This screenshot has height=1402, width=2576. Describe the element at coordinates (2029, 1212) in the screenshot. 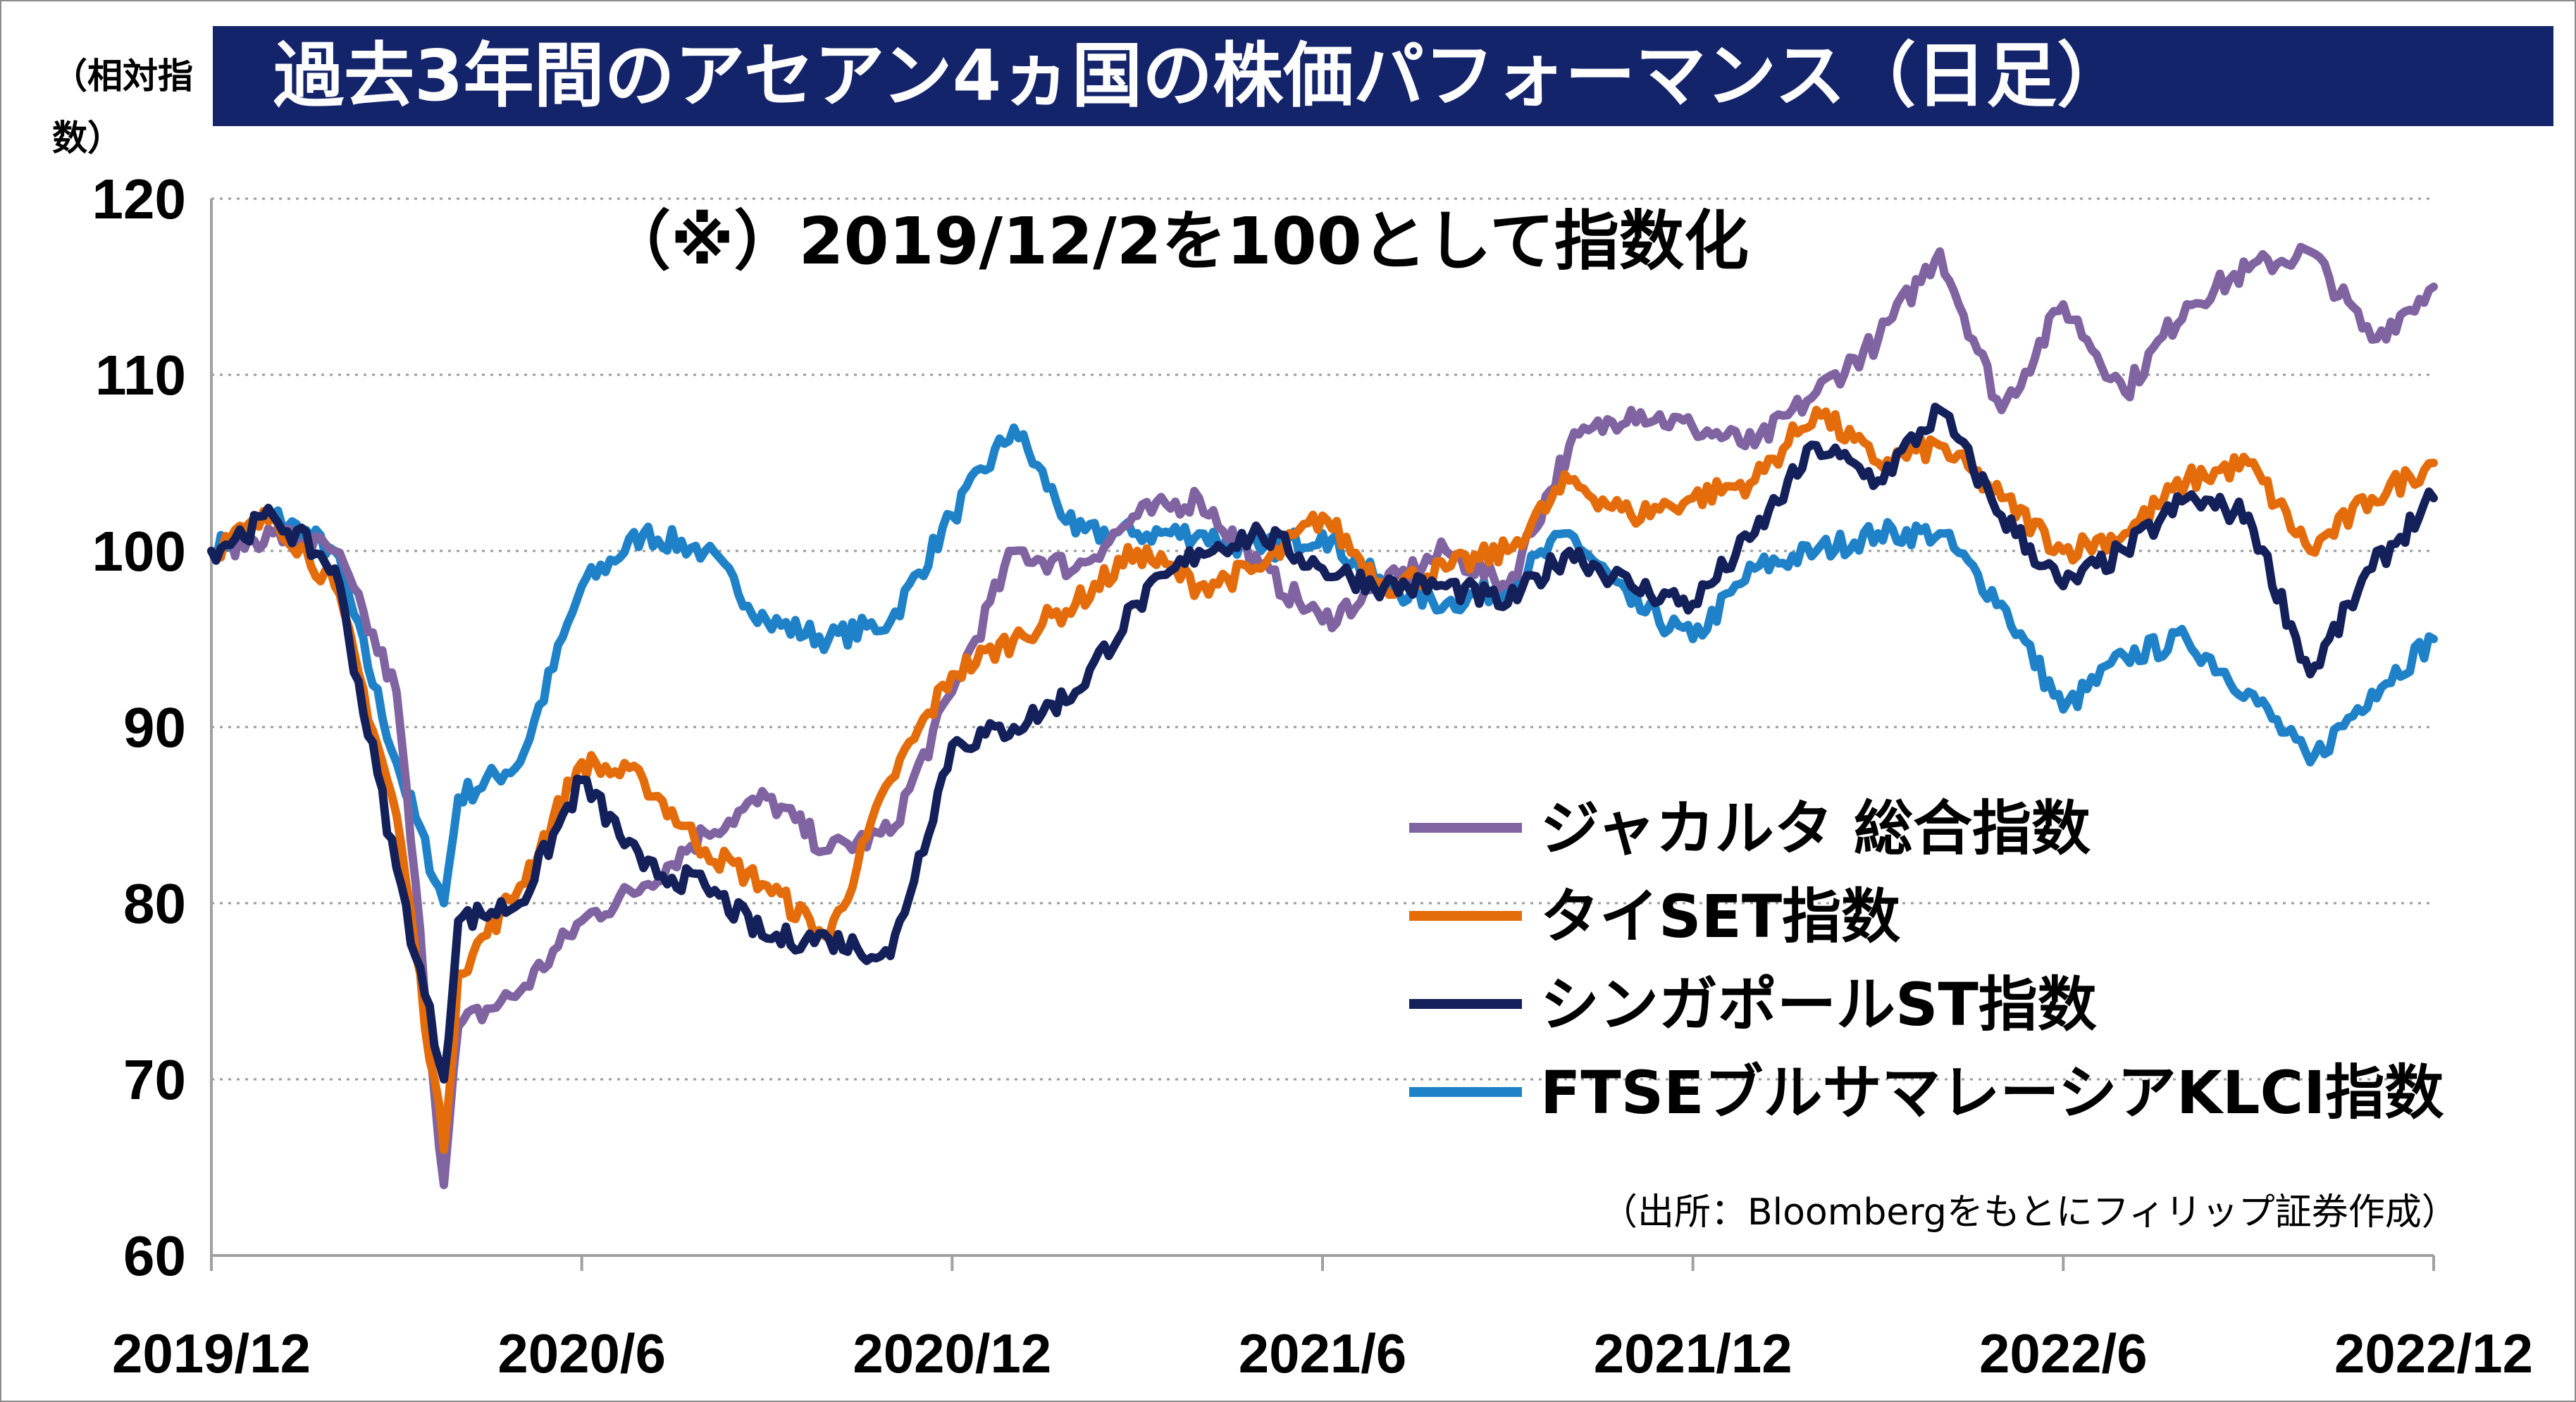

I see `source-note: （出所：Bloombergをもとにフィリップ証券作成）` at that location.